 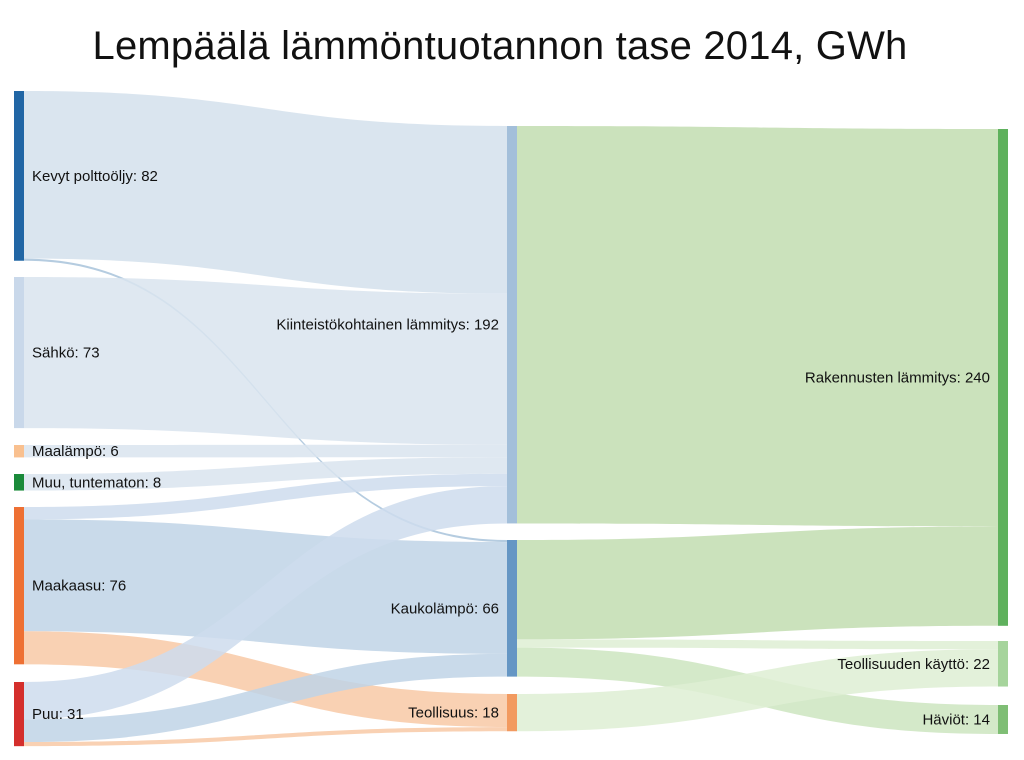 I want to click on sankey-node-kevyt, so click(x=19, y=176).